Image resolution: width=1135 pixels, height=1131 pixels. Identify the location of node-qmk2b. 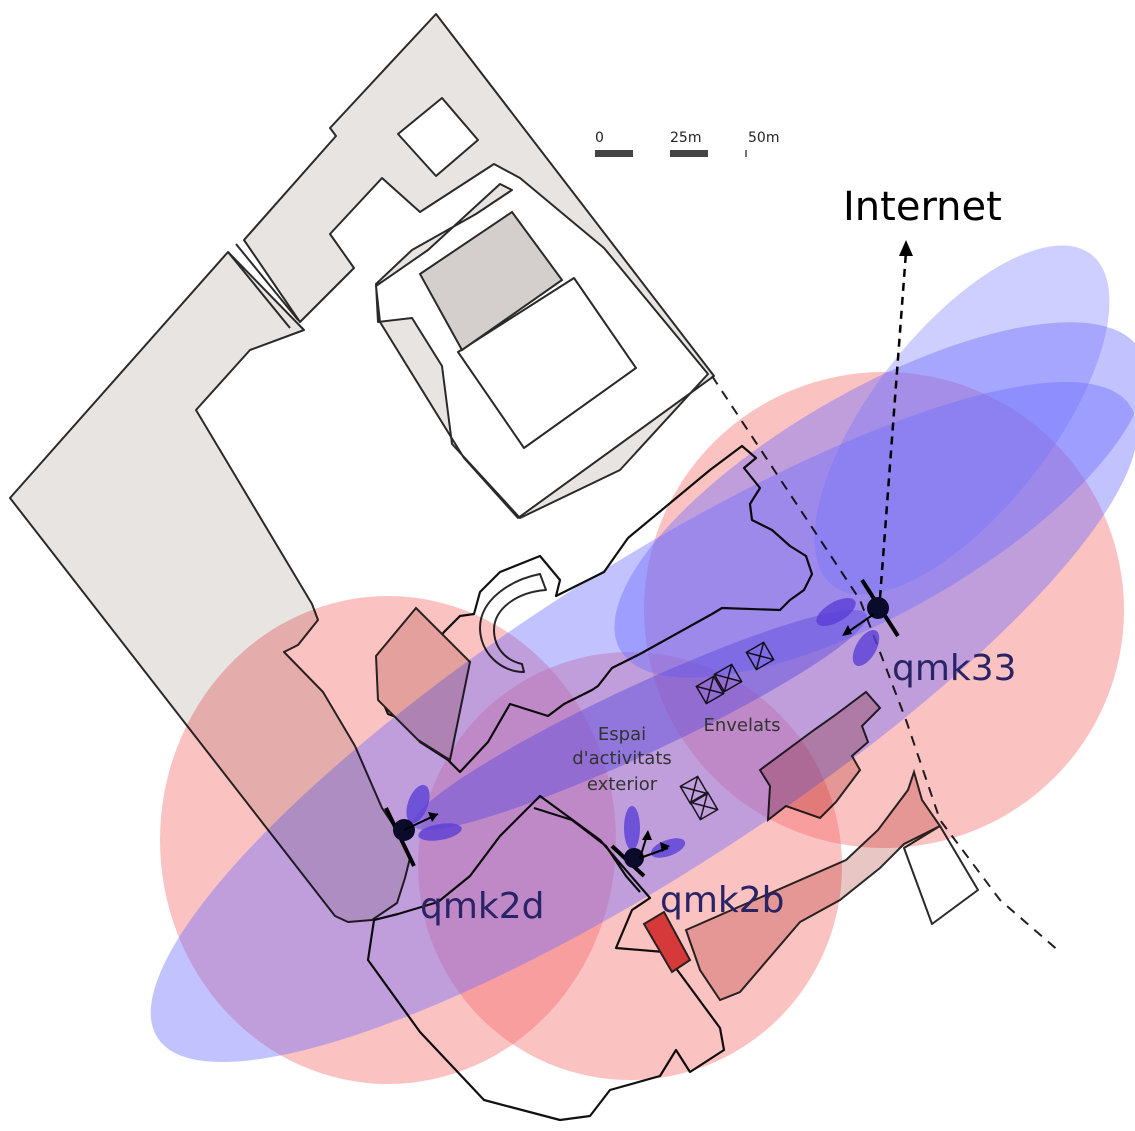
(640, 854).